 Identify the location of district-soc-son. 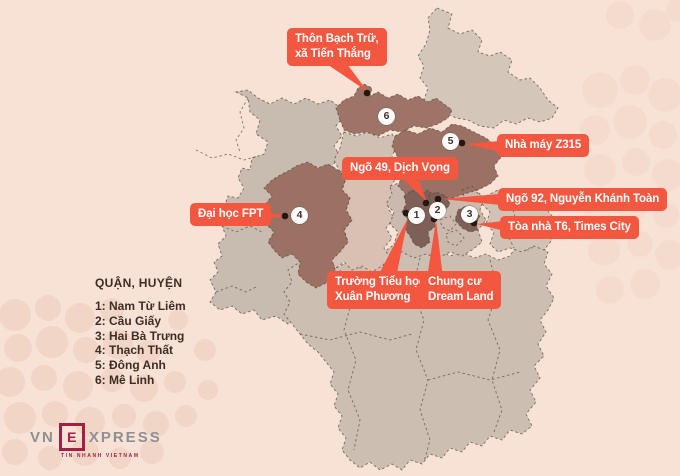
(488, 68).